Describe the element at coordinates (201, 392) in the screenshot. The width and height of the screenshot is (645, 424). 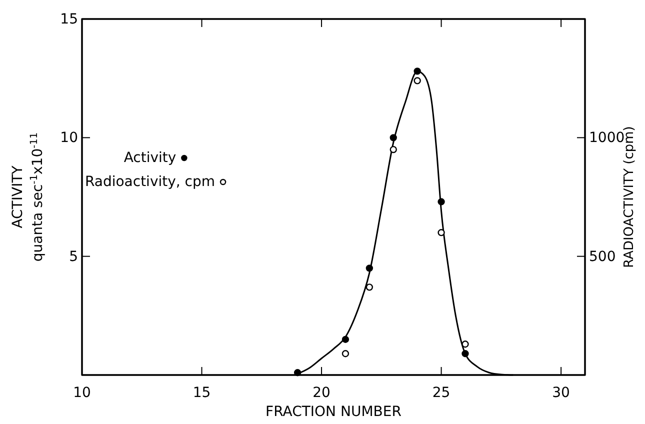
I see `x-tick-label: 15` at that location.